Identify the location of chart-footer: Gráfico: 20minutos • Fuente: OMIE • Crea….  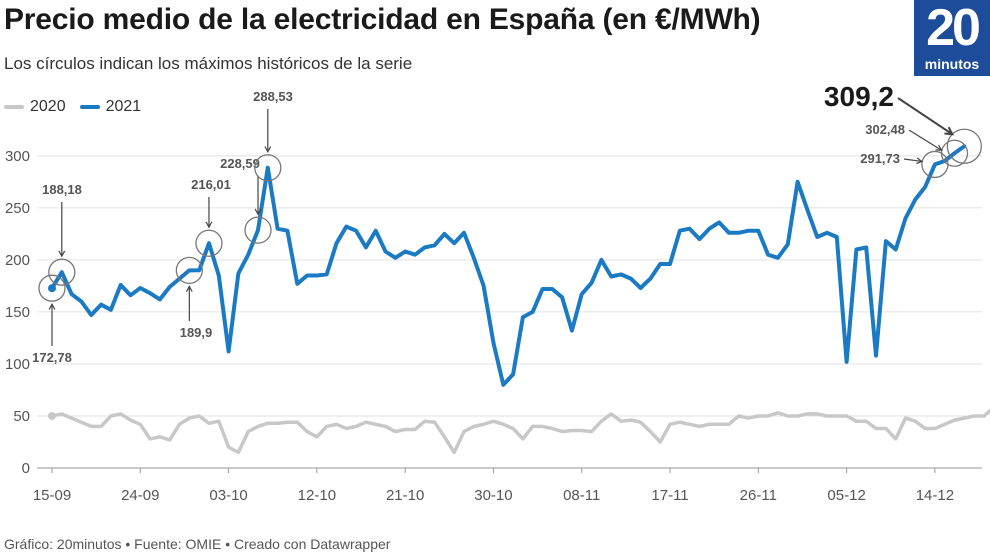
(197, 544).